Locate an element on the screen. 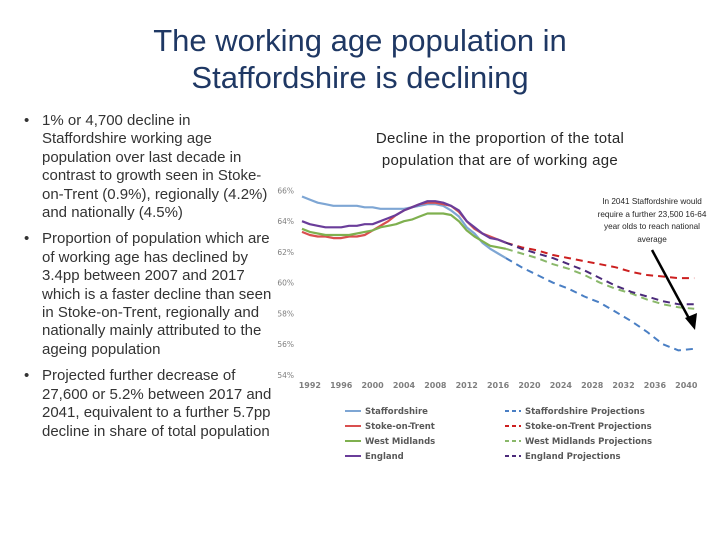 The height and width of the screenshot is (540, 720). series-line-england is located at coordinates (404, 222).